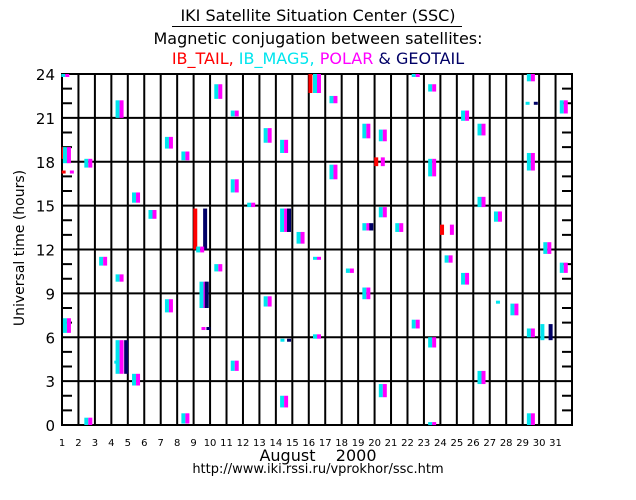  I want to click on x-tick-label: 3, so click(95, 443).